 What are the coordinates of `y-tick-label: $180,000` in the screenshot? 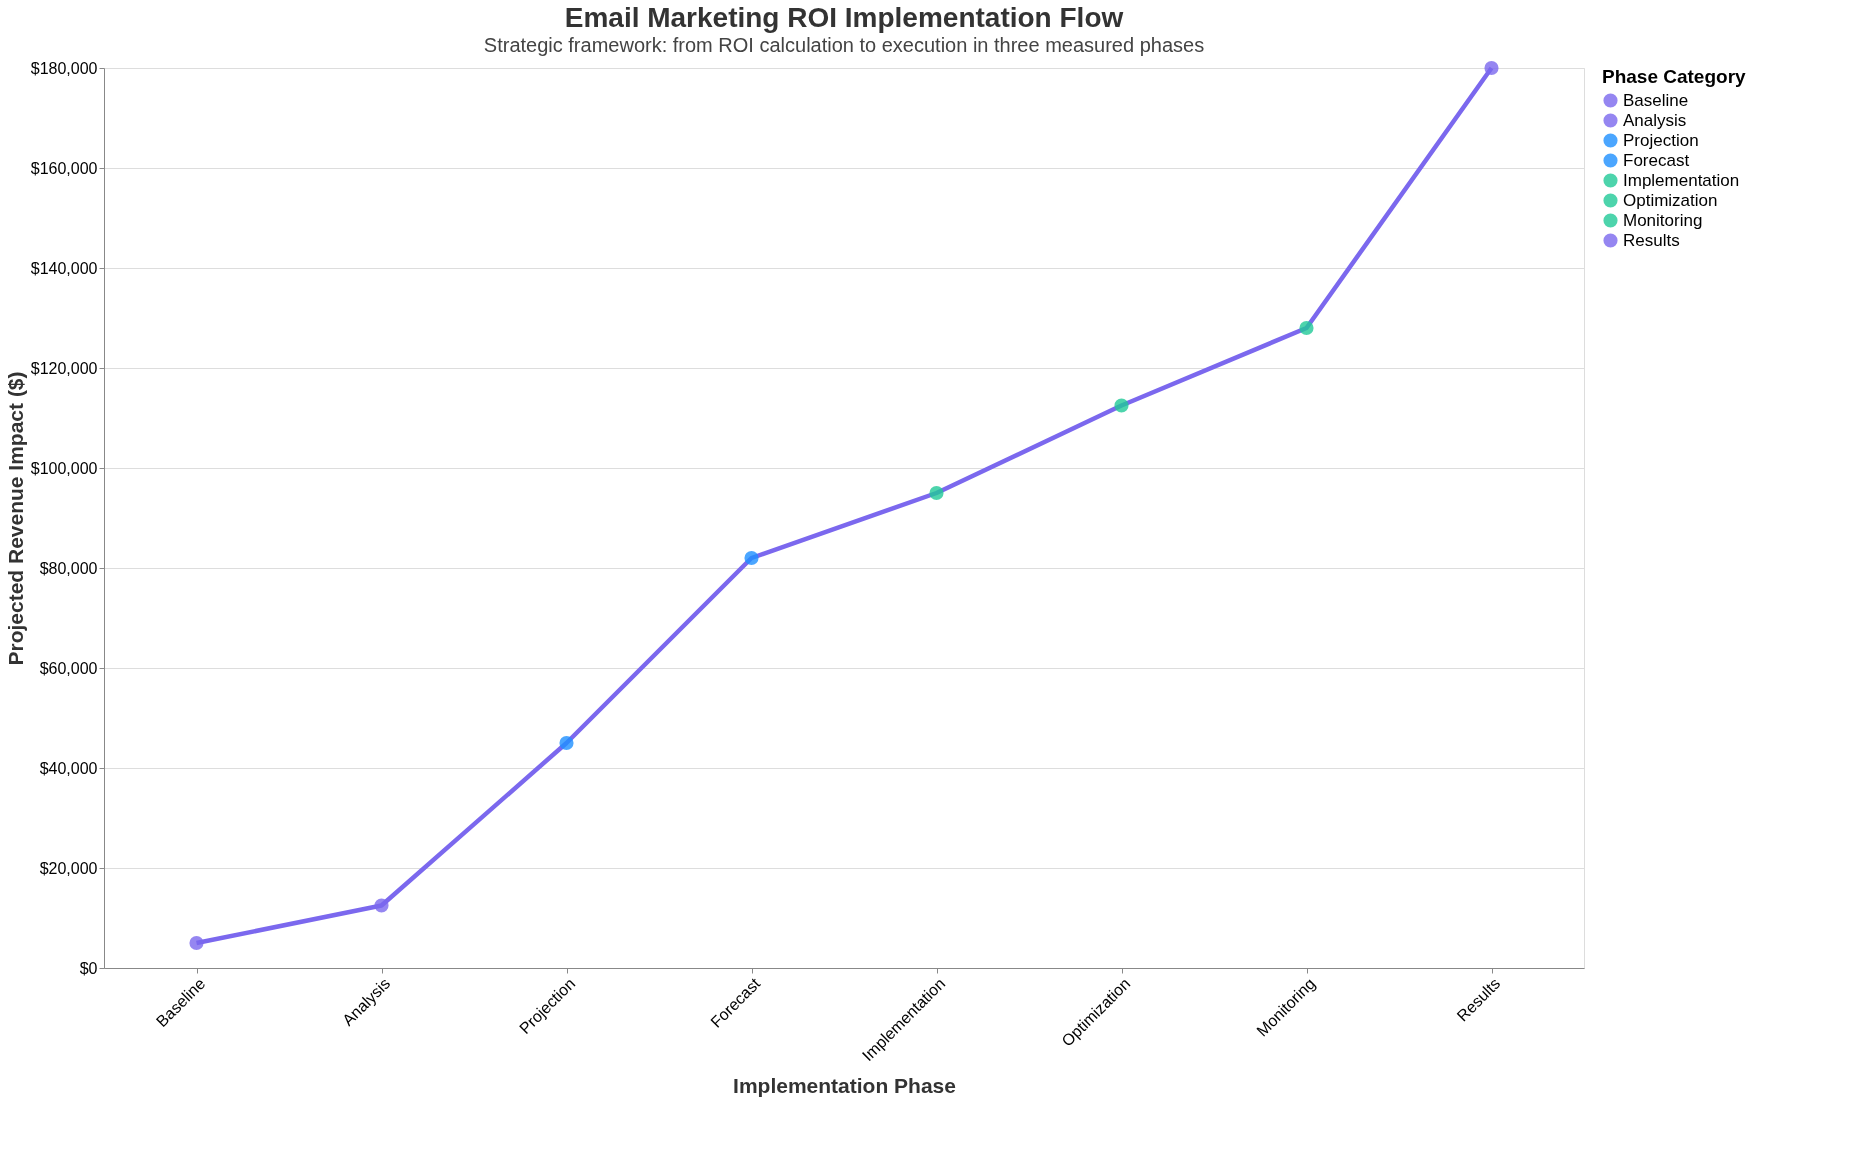 It's located at (64, 68).